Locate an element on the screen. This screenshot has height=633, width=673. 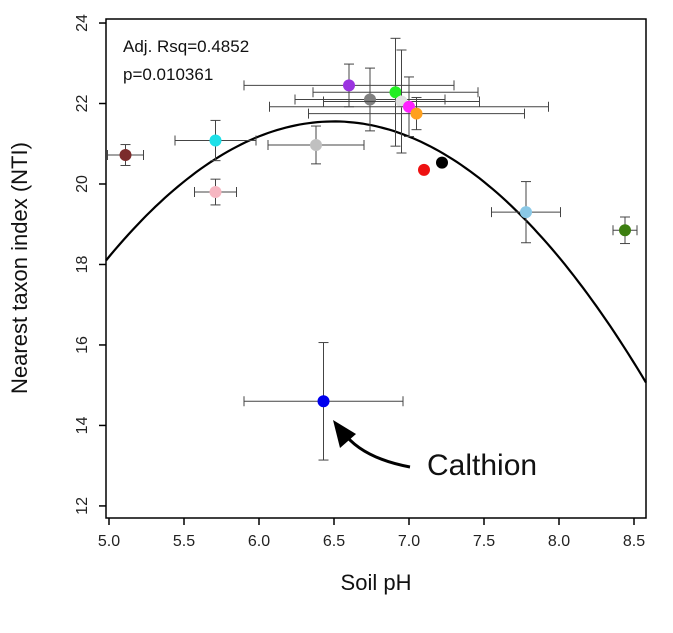
y-tick-label: 22 is located at coordinates (82, 104).